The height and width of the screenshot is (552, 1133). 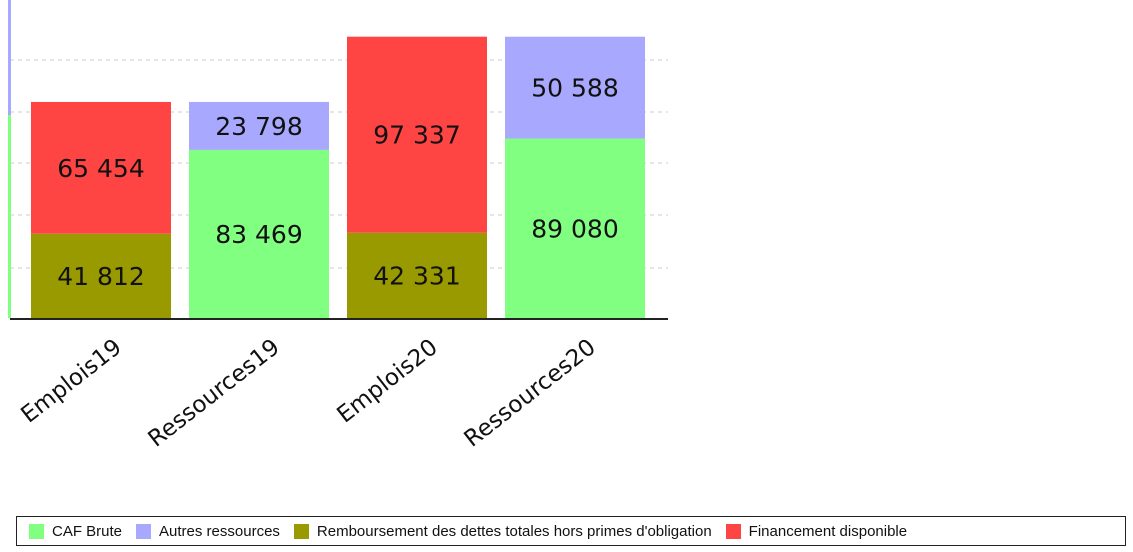 I want to click on value-label-emplois19-series-2: 41 812, so click(x=100, y=276).